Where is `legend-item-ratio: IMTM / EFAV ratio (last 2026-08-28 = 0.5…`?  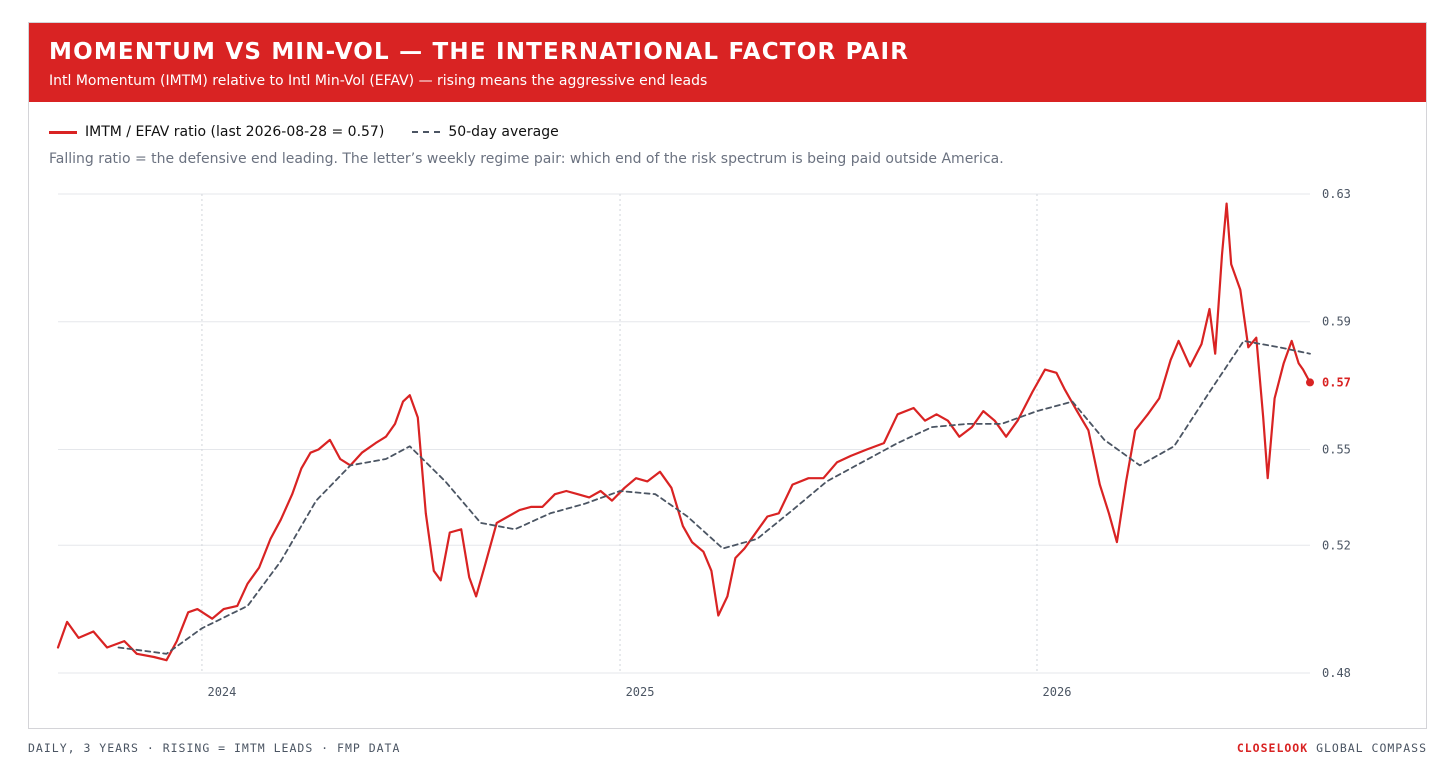
legend-item-ratio: IMTM / EFAV ratio (last 2026-08-28 = 0.5… is located at coordinates (216, 132).